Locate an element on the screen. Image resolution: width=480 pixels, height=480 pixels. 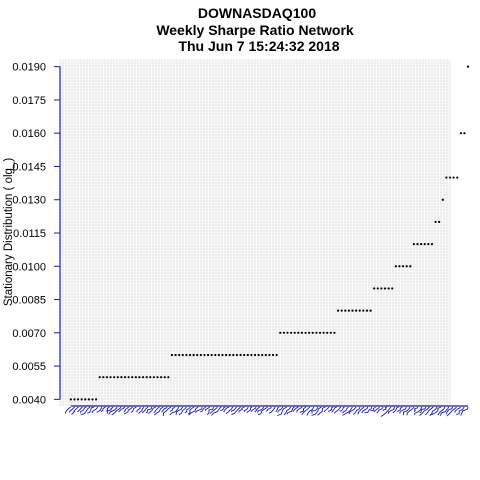
y-tick-label: 0.0040 is located at coordinates (29, 400).